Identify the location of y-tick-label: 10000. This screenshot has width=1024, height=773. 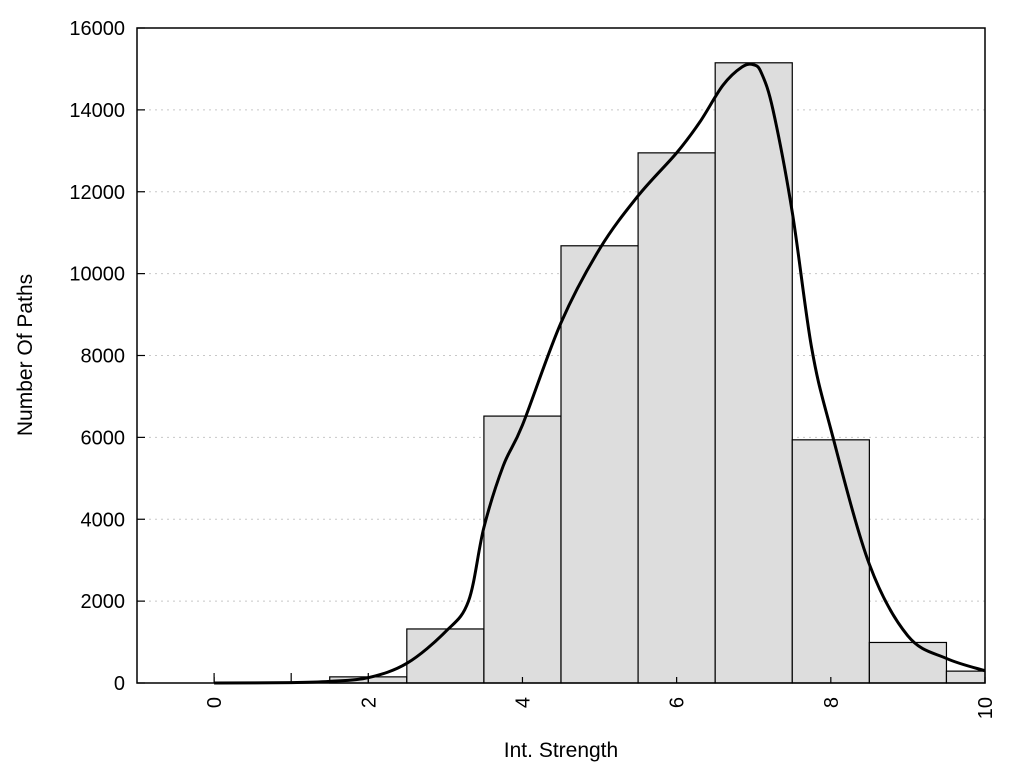
(97, 275).